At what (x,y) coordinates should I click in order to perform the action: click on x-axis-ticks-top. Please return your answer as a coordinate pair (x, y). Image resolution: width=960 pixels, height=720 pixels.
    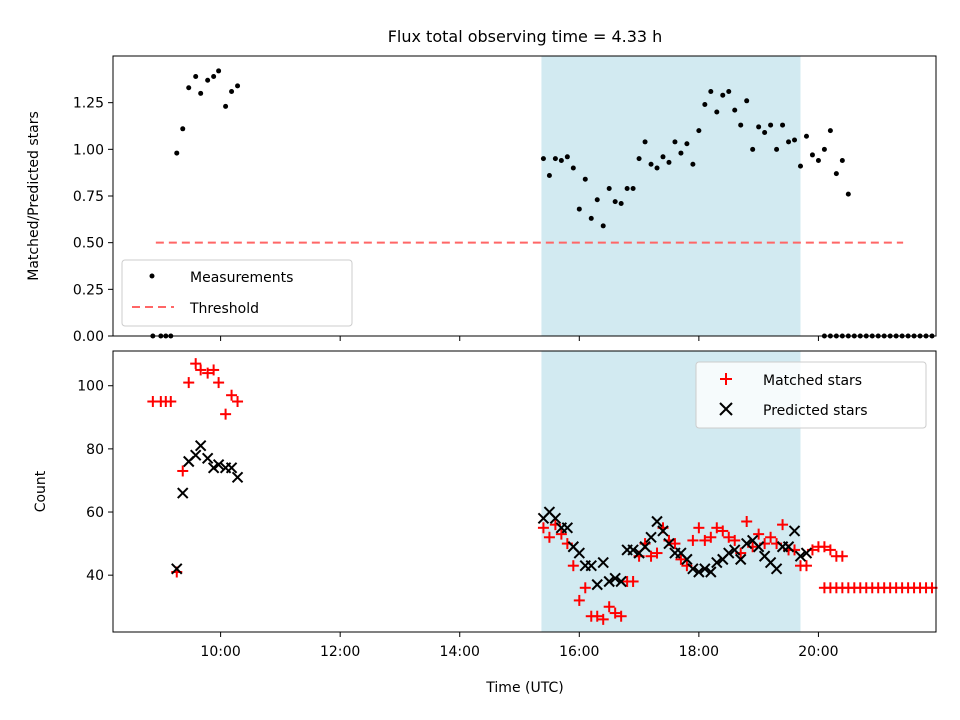
    Looking at the image, I should click on (519, 338).